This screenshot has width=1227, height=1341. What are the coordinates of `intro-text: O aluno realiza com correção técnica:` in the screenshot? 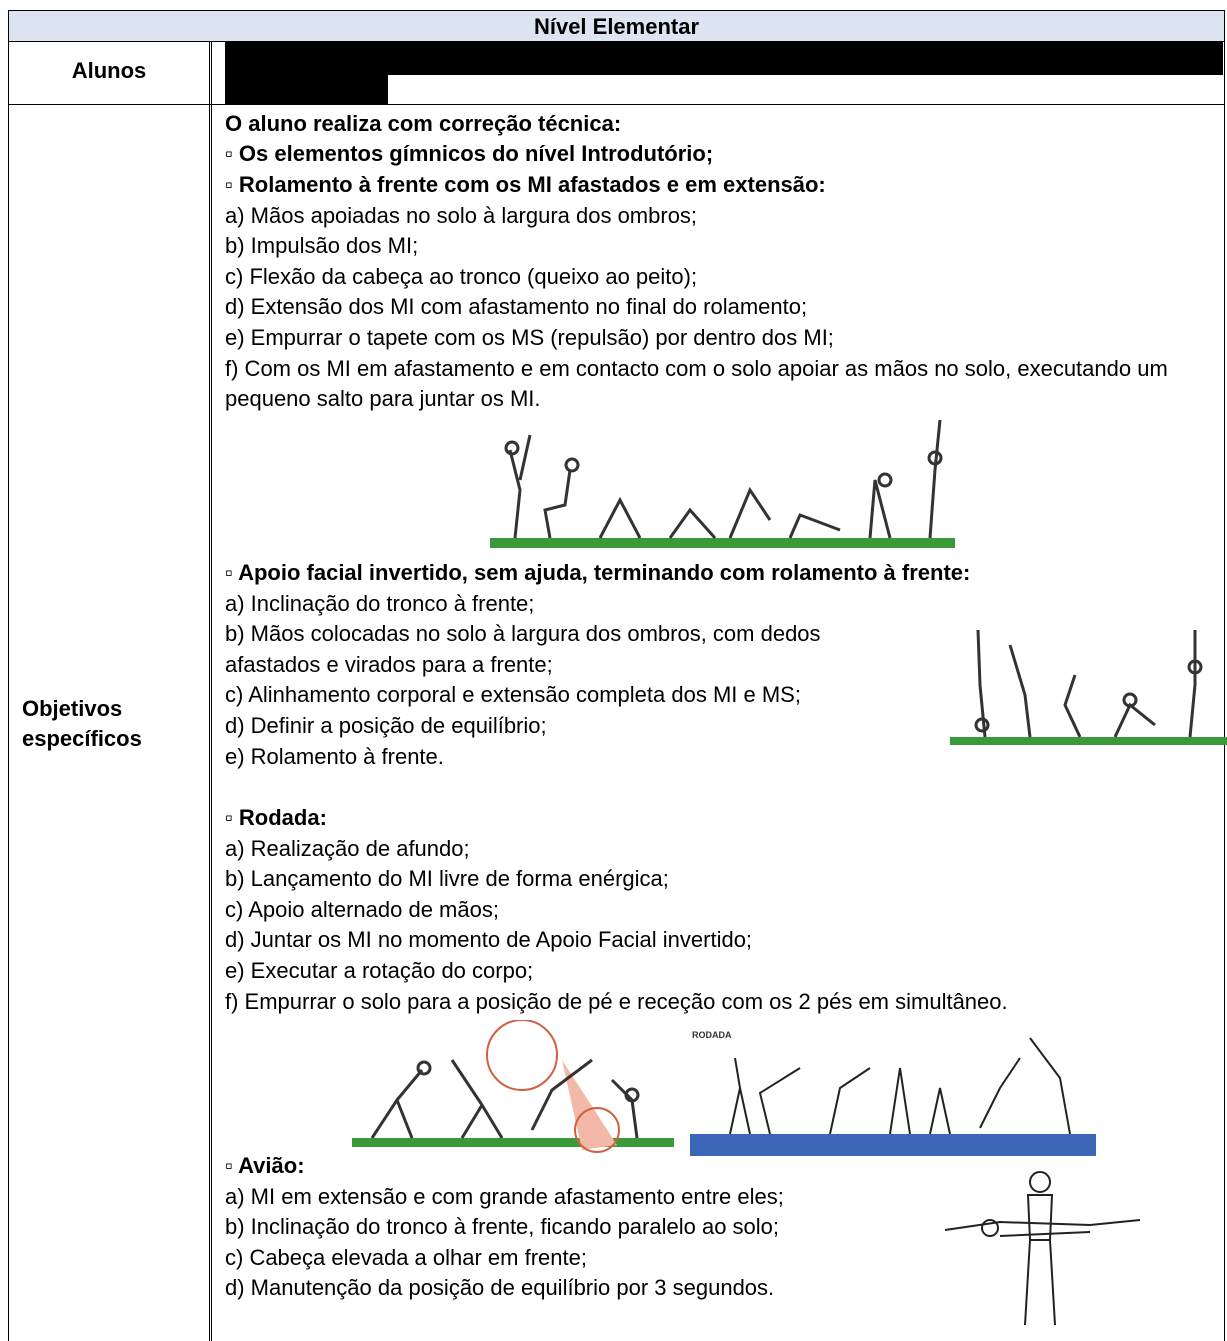 It's located at (423, 123).